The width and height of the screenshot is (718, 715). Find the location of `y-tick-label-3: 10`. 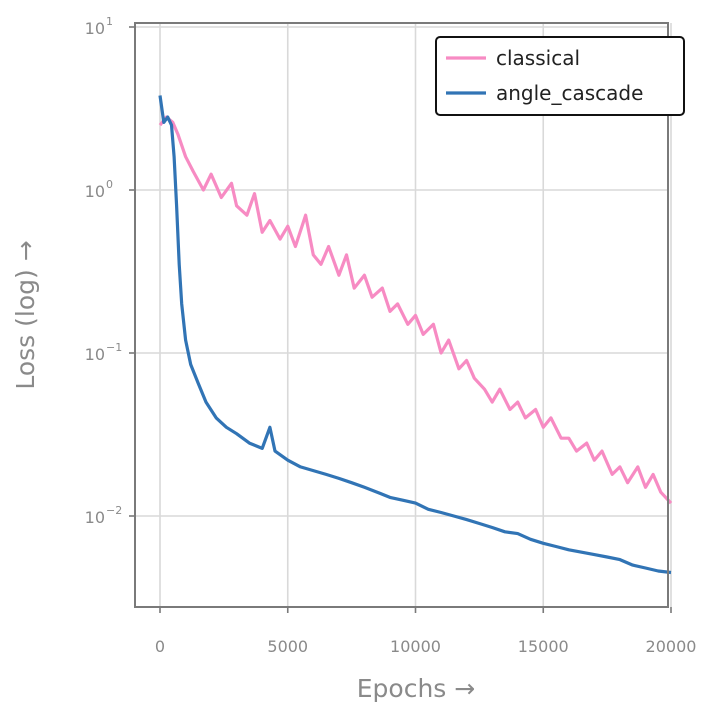

y-tick-label-3: 10 is located at coordinates (95, 517).